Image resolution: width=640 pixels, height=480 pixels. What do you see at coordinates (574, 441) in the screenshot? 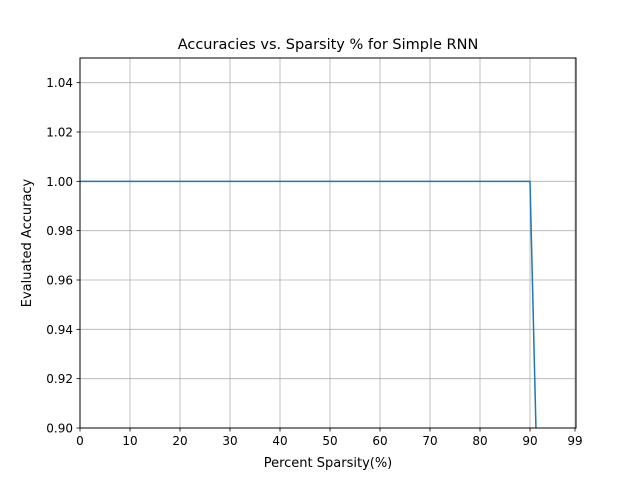
I see `x-tick-label: 99` at bounding box center [574, 441].